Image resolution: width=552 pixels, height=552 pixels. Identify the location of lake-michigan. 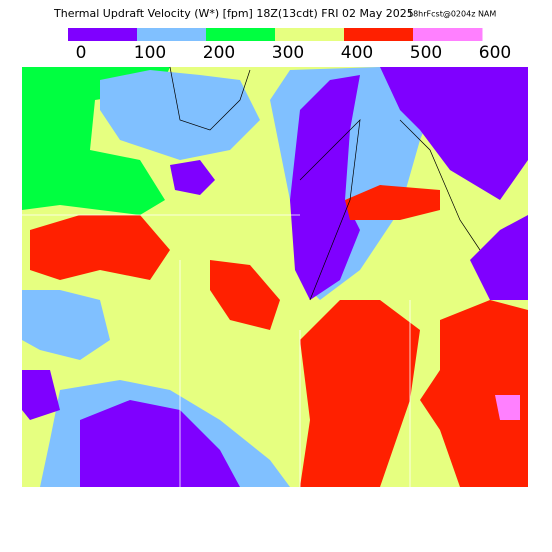
(325, 187).